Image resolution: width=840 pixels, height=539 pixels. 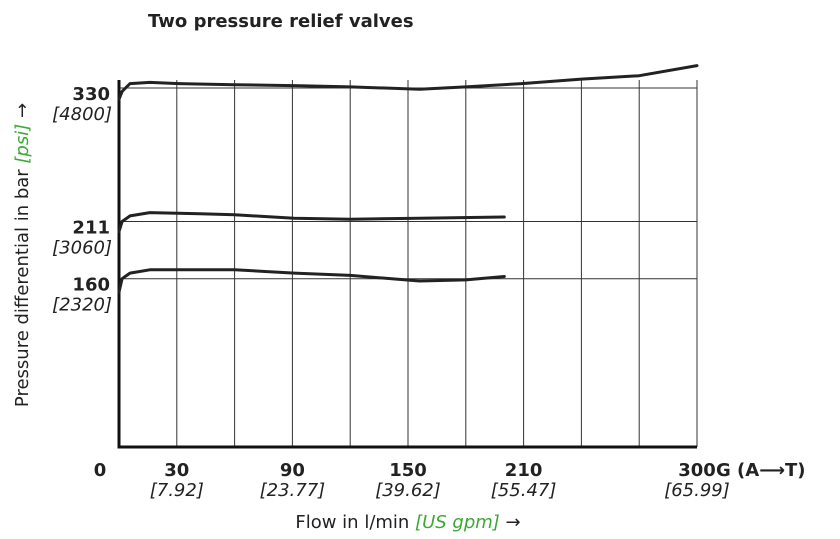 I want to click on x-axis-name: G (A⟶T), so click(x=761, y=470).